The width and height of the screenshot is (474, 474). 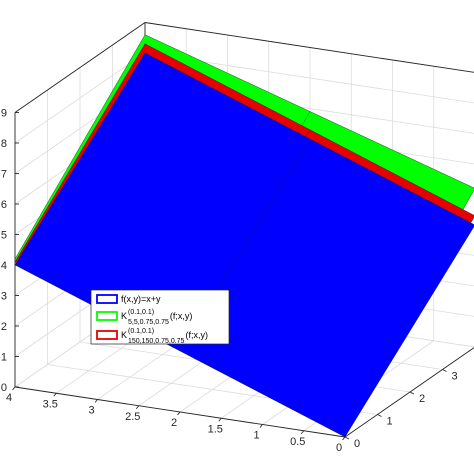 What do you see at coordinates (4, 205) in the screenshot?
I see `z-tick-label: 6` at bounding box center [4, 205].